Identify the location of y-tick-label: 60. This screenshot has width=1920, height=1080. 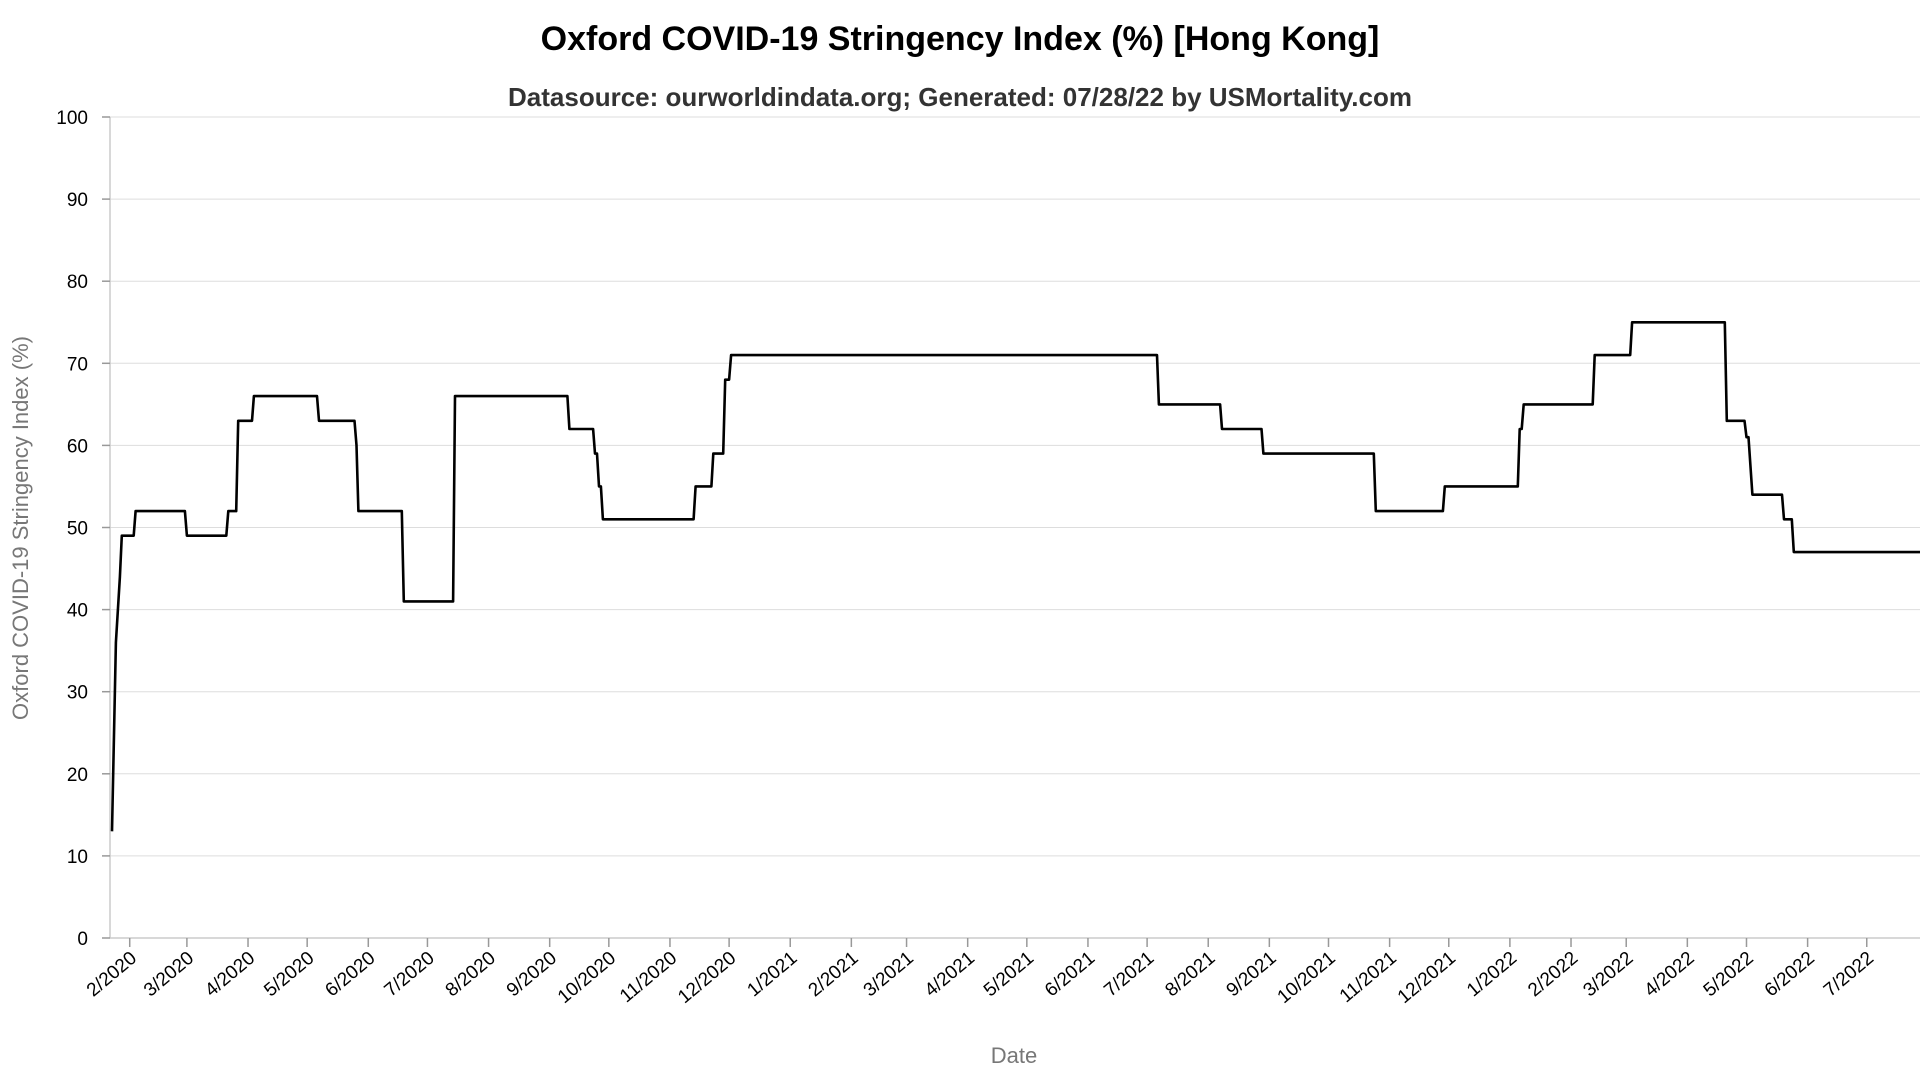
(77, 446).